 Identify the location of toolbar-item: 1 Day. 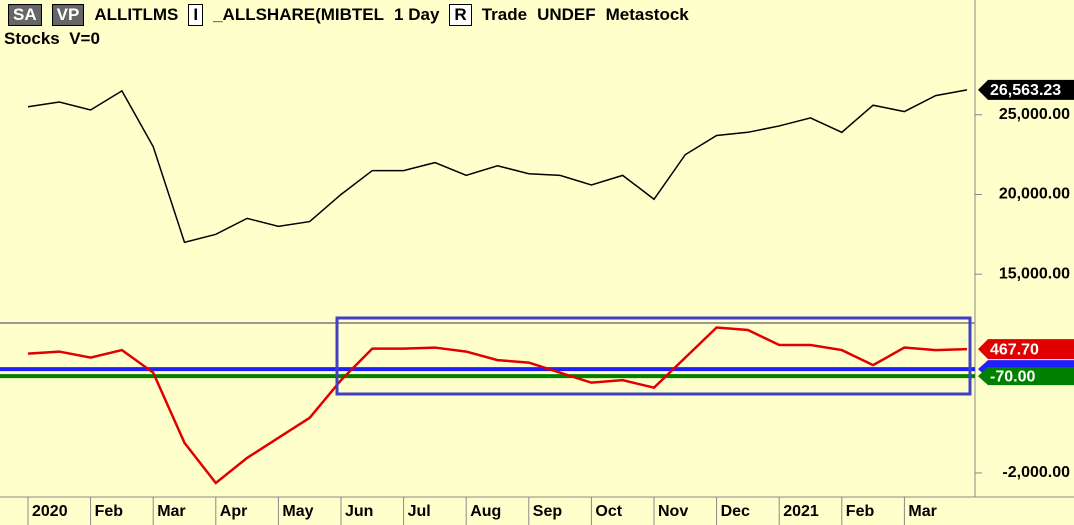
(417, 14).